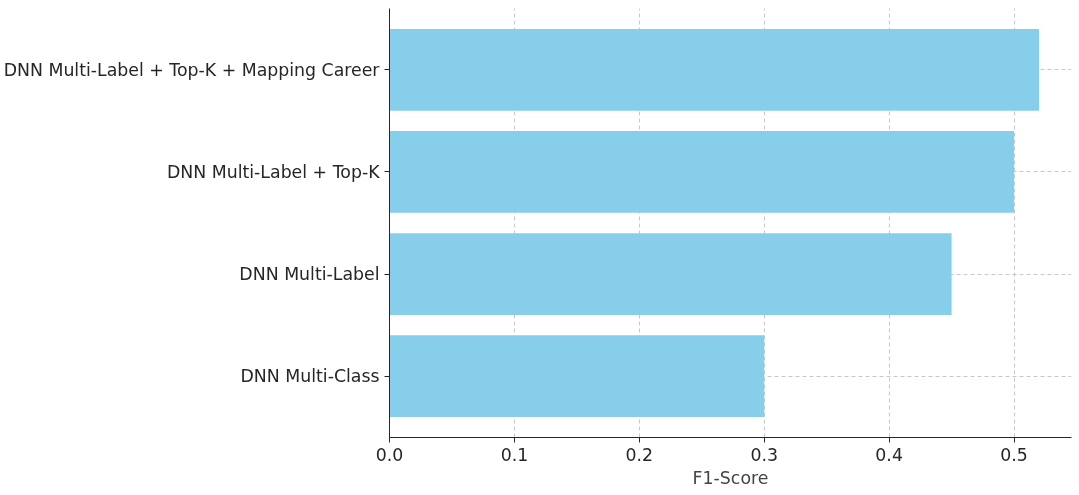 This screenshot has width=1079, height=495. I want to click on x-tick-label: 0.0, so click(389, 454).